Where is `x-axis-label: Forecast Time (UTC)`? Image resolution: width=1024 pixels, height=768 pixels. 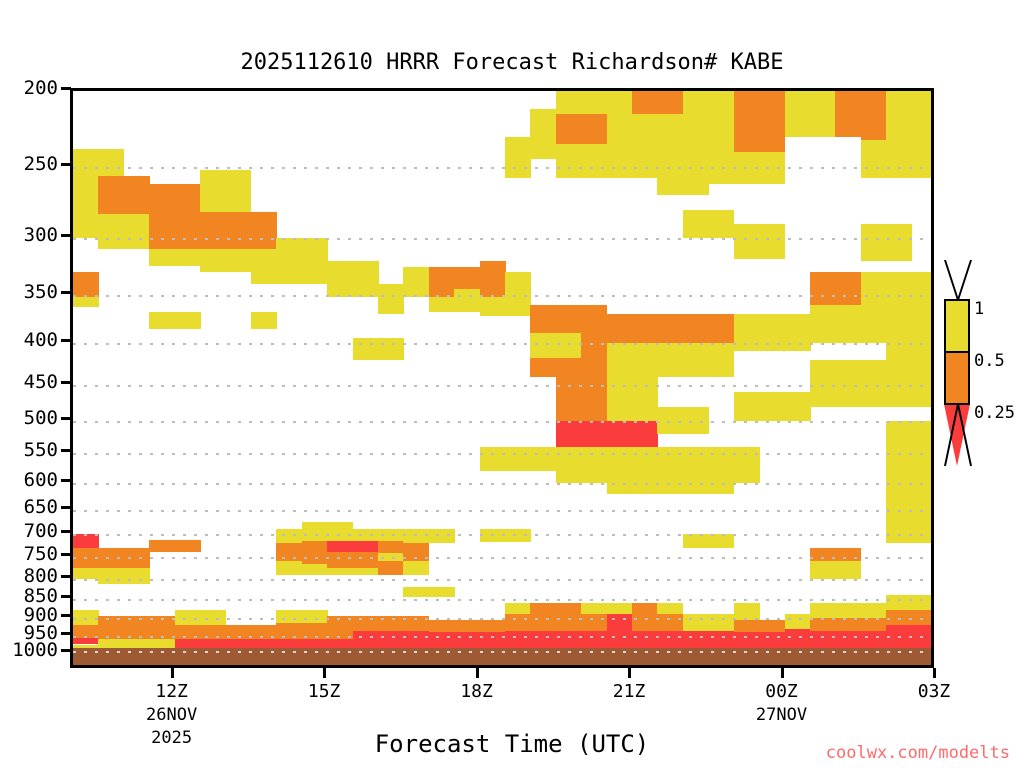 x-axis-label: Forecast Time (UTC) is located at coordinates (512, 744).